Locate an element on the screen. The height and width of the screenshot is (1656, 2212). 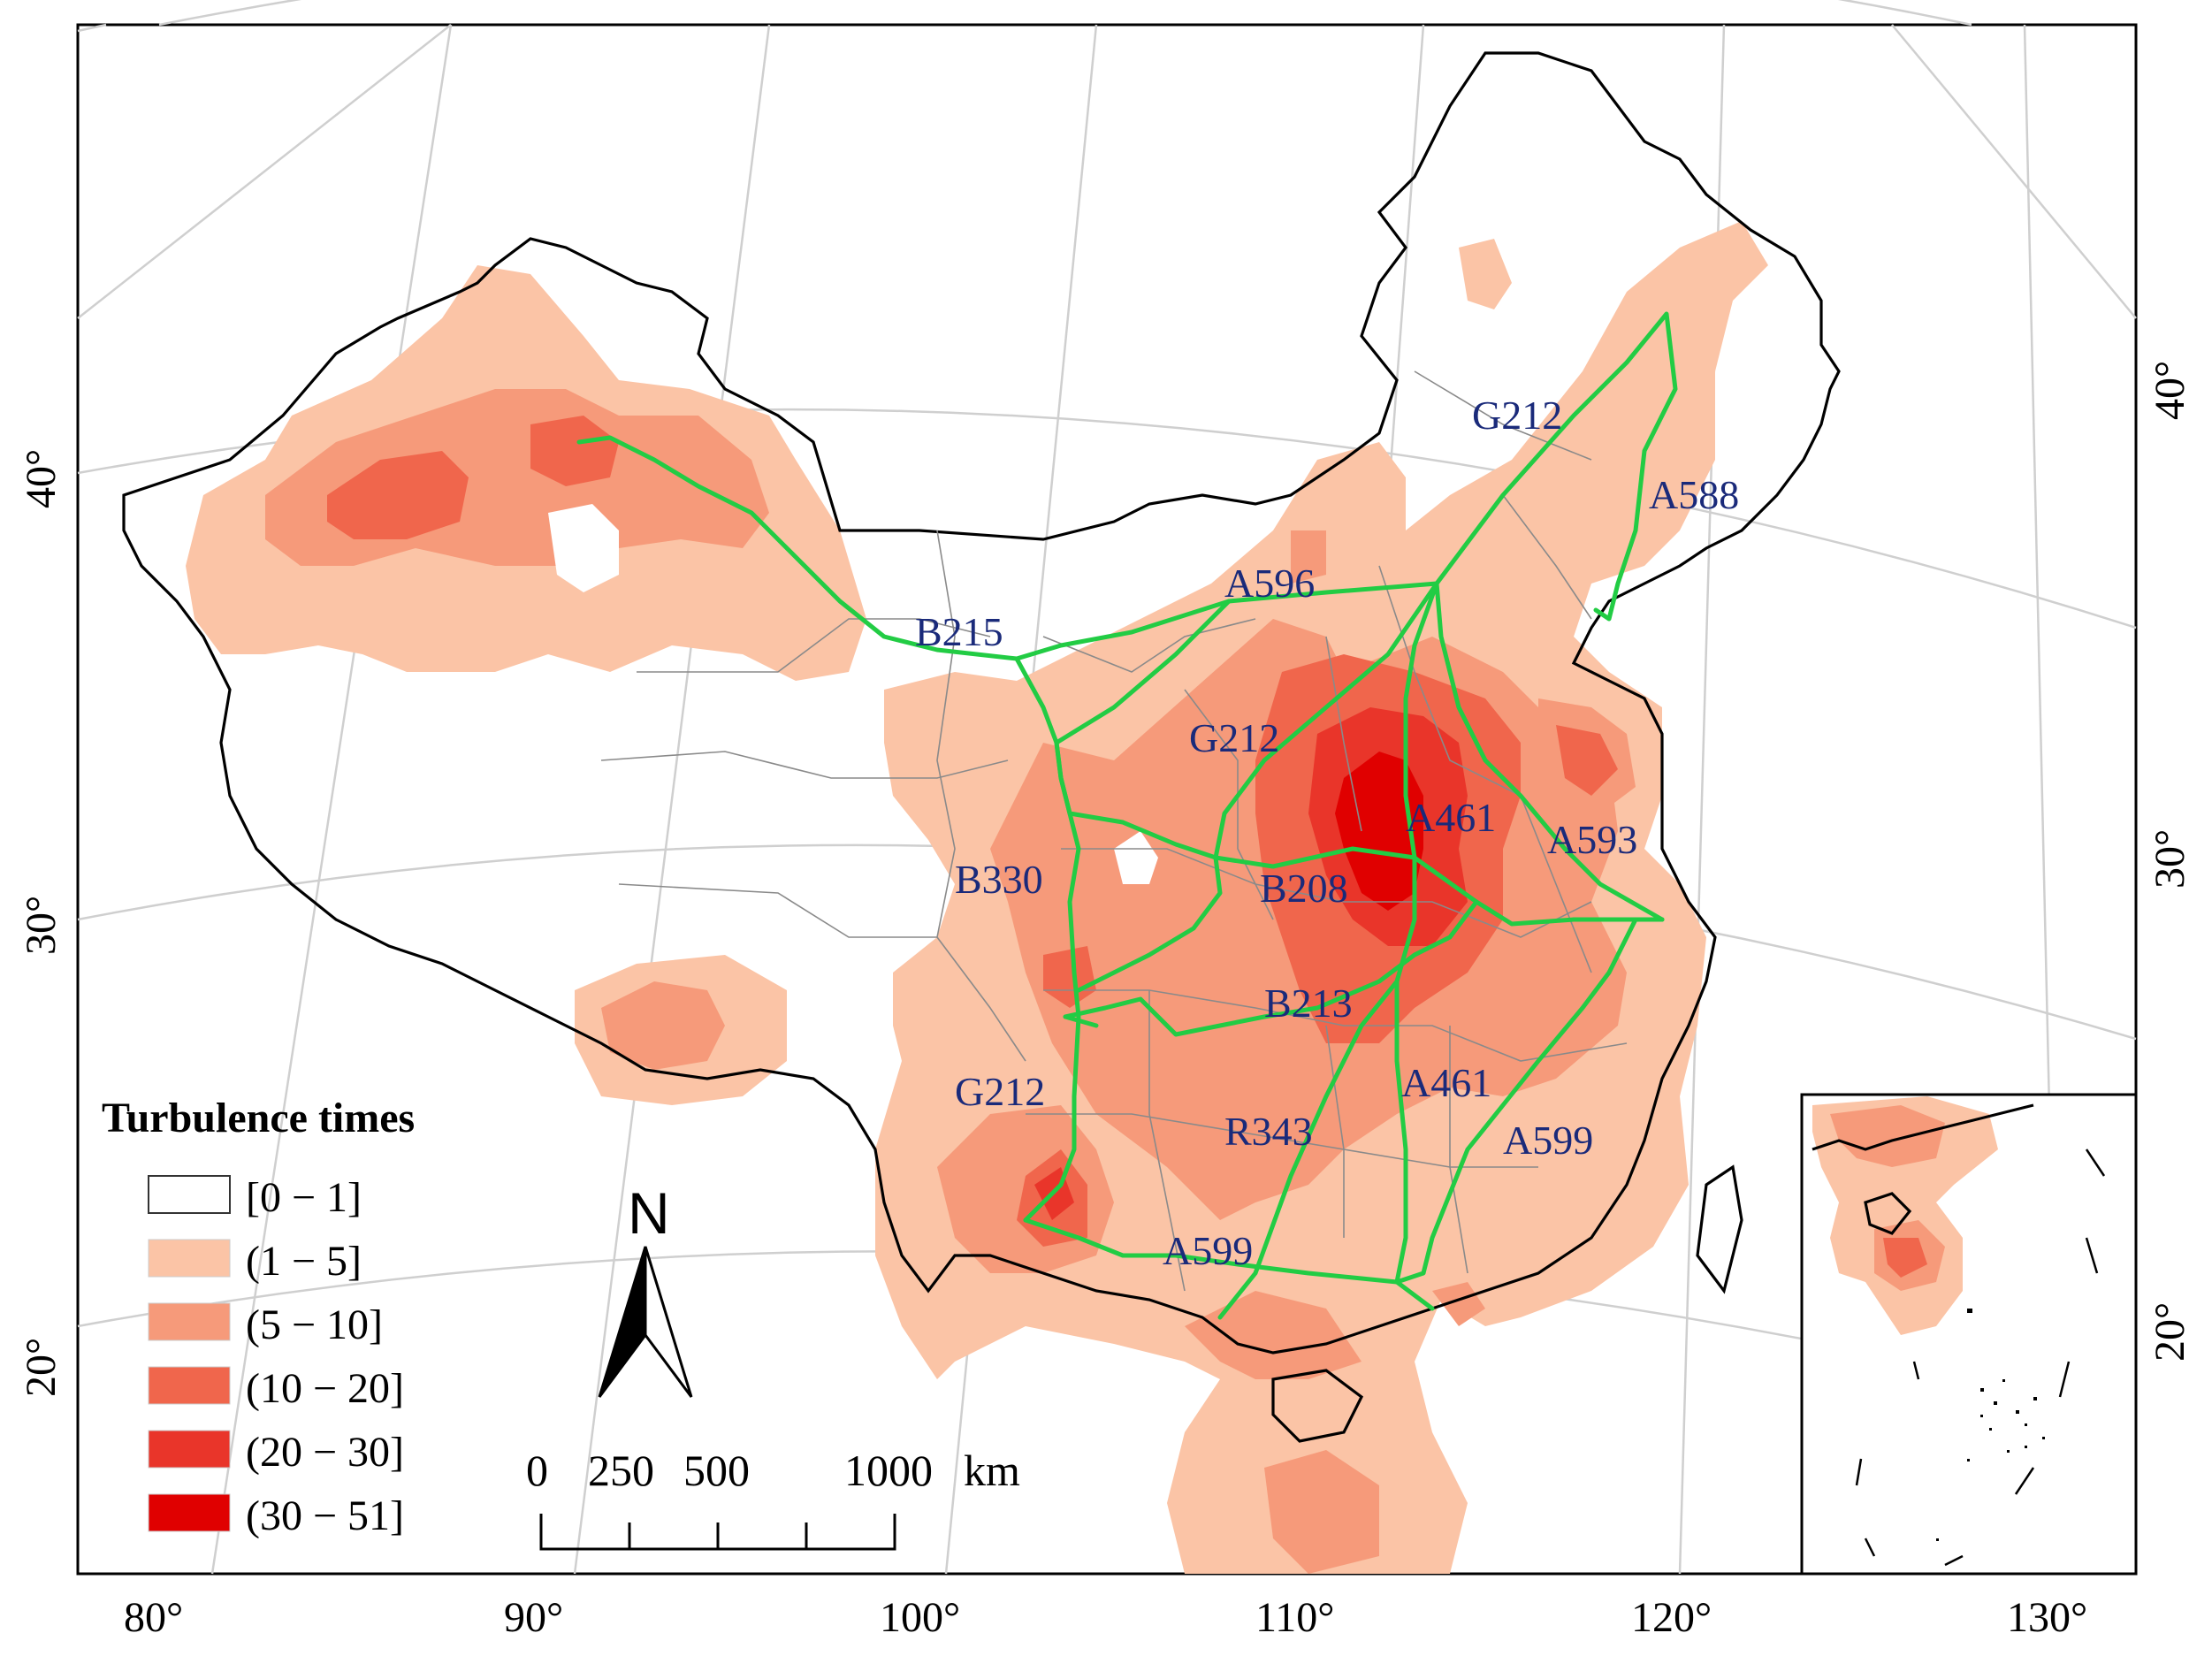
scale-label: 250 is located at coordinates (621, 1470).